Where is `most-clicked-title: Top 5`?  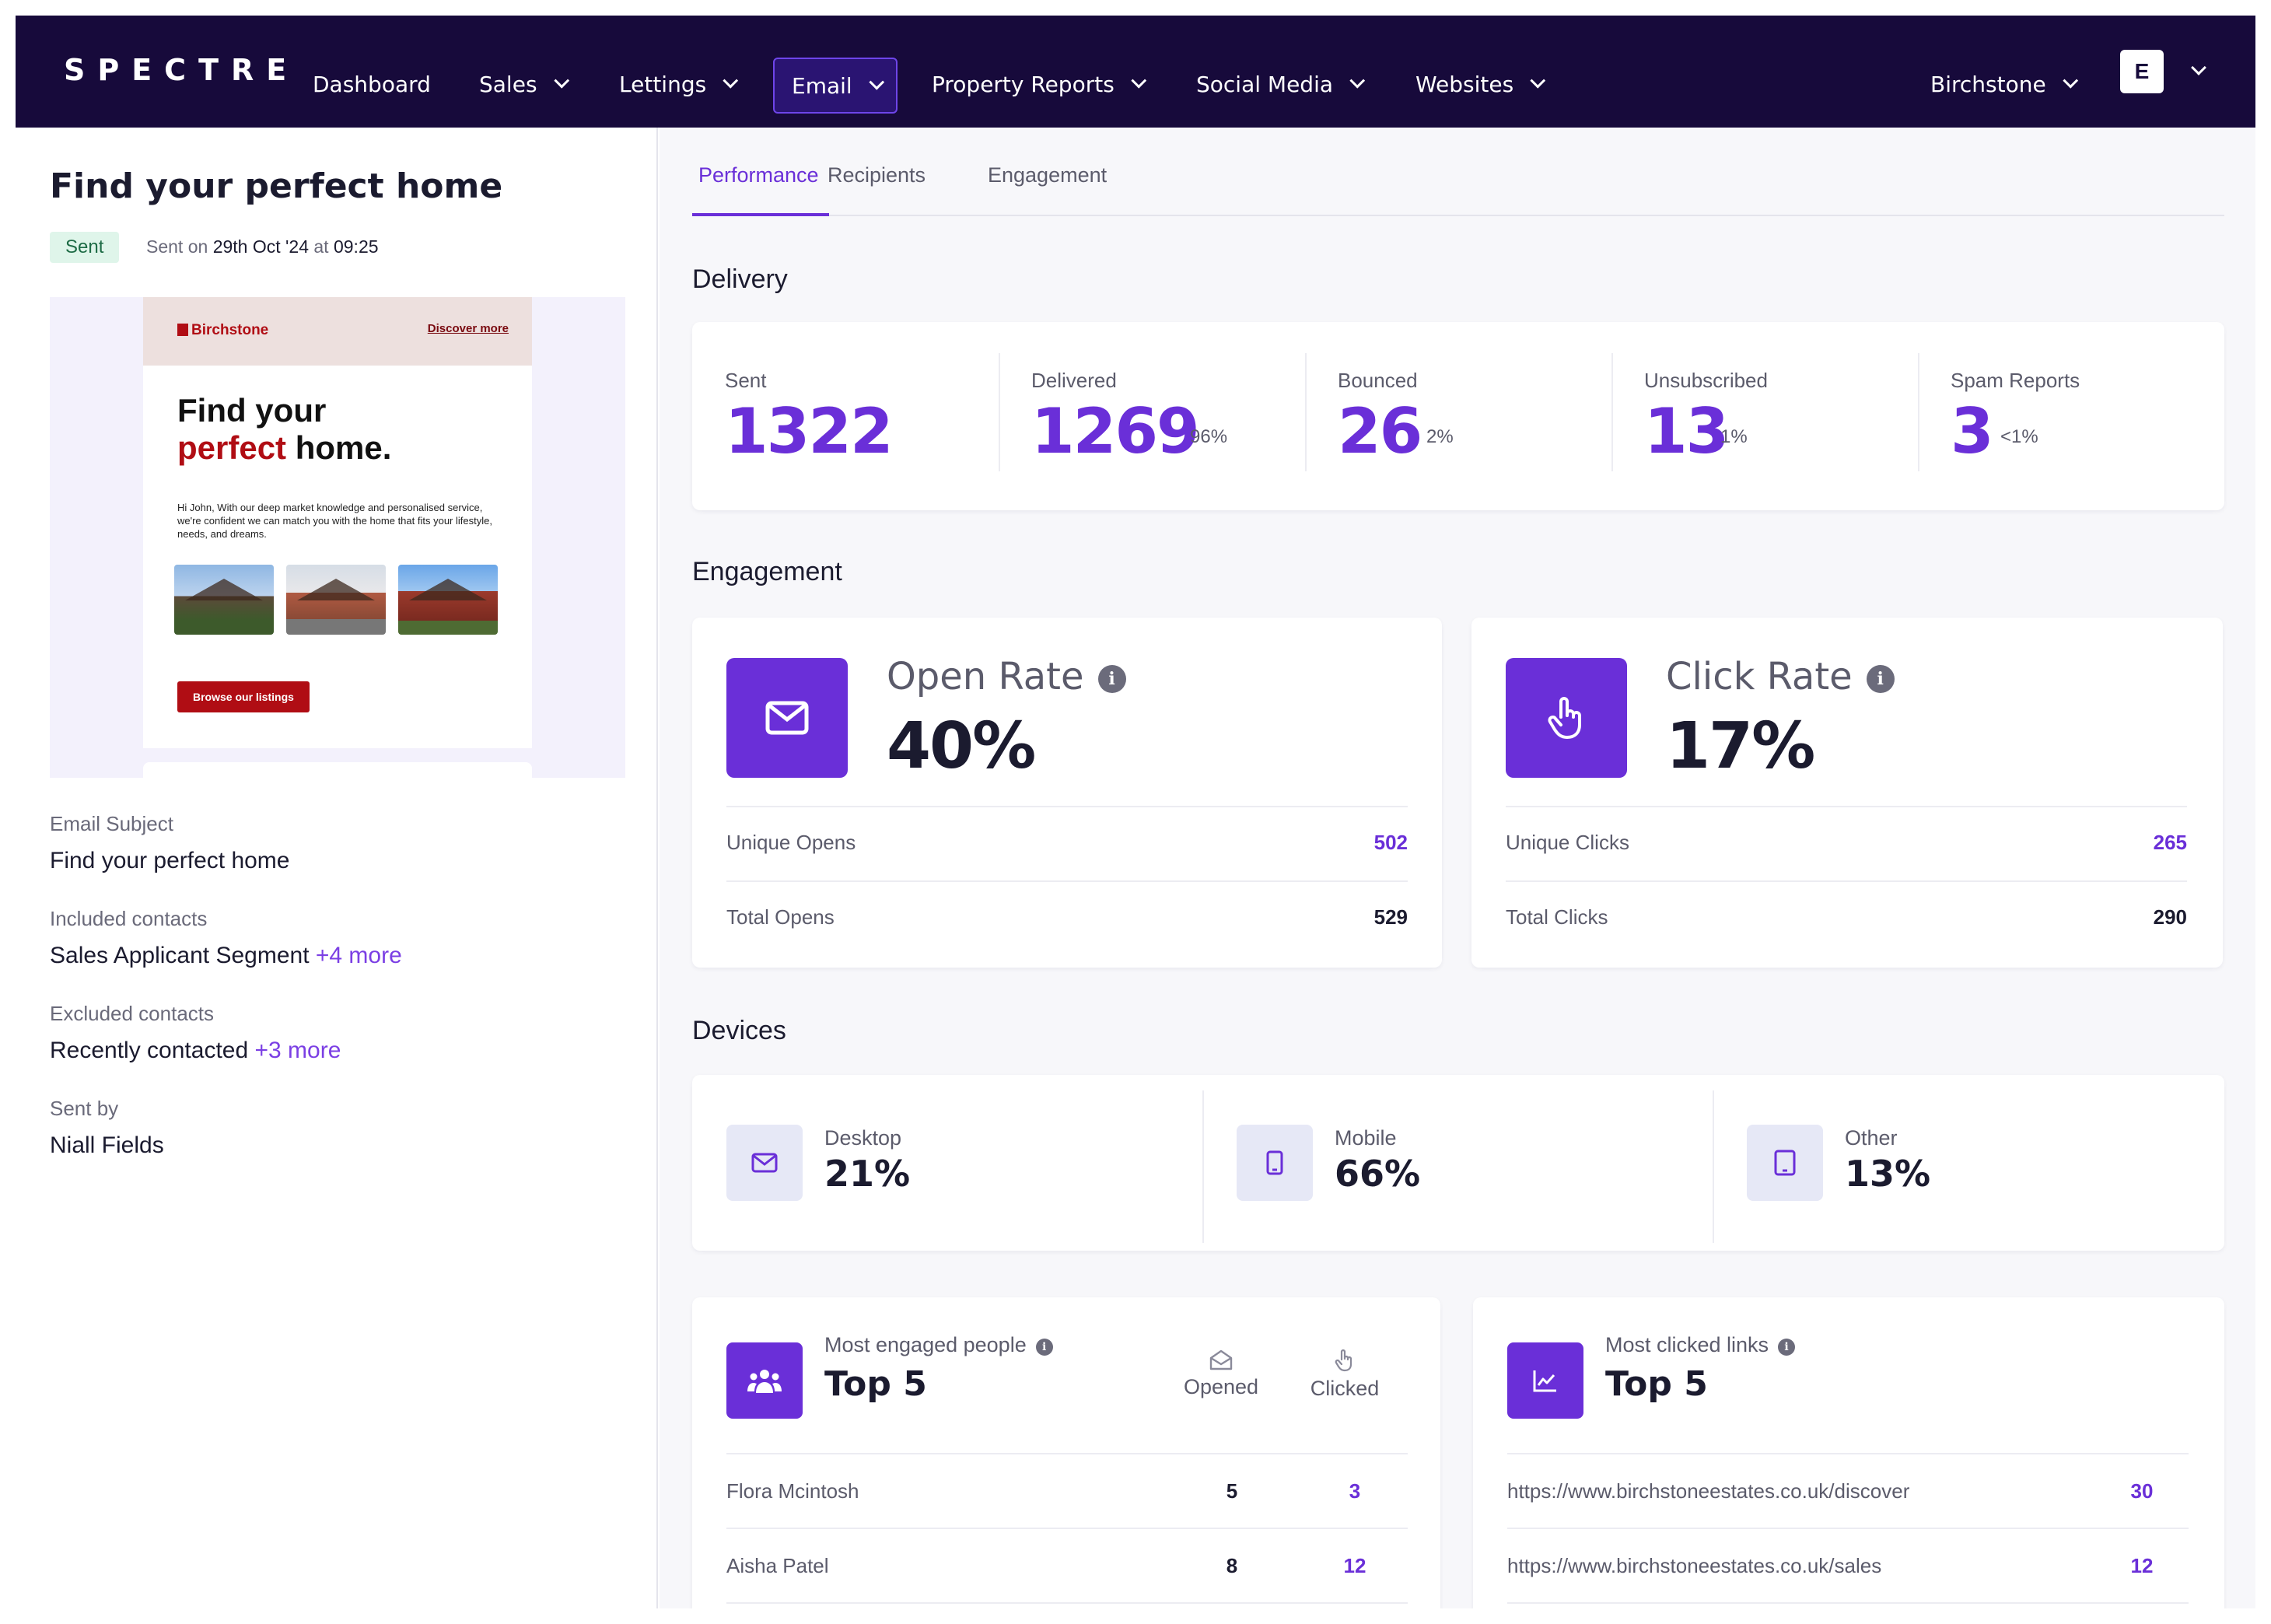
most-clicked-title: Top 5 is located at coordinates (1657, 1384).